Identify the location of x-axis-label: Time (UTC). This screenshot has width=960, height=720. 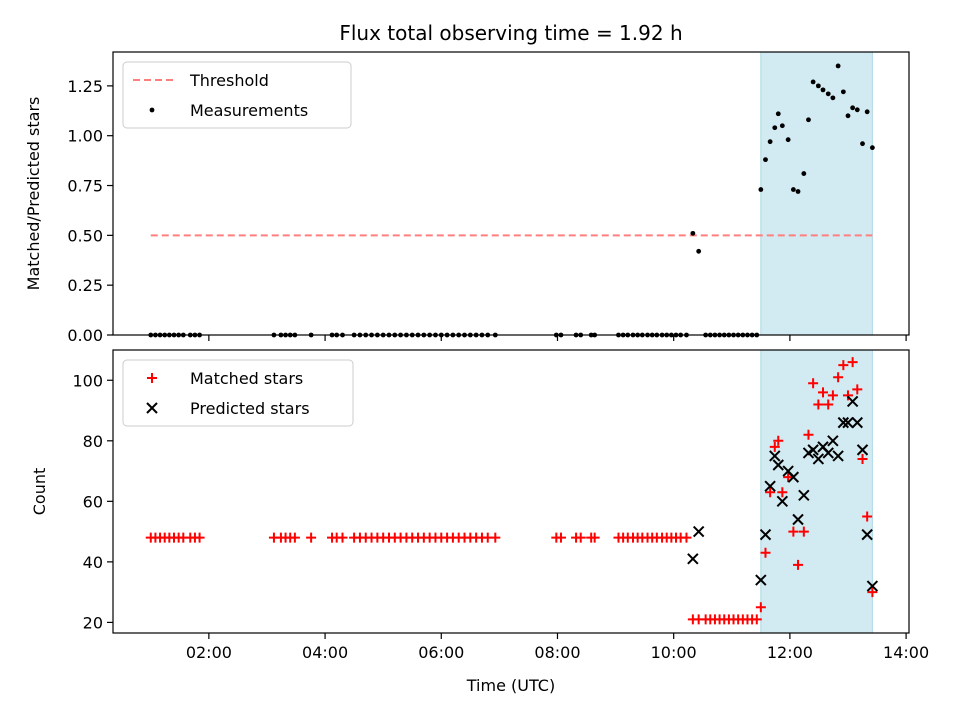
(510, 685).